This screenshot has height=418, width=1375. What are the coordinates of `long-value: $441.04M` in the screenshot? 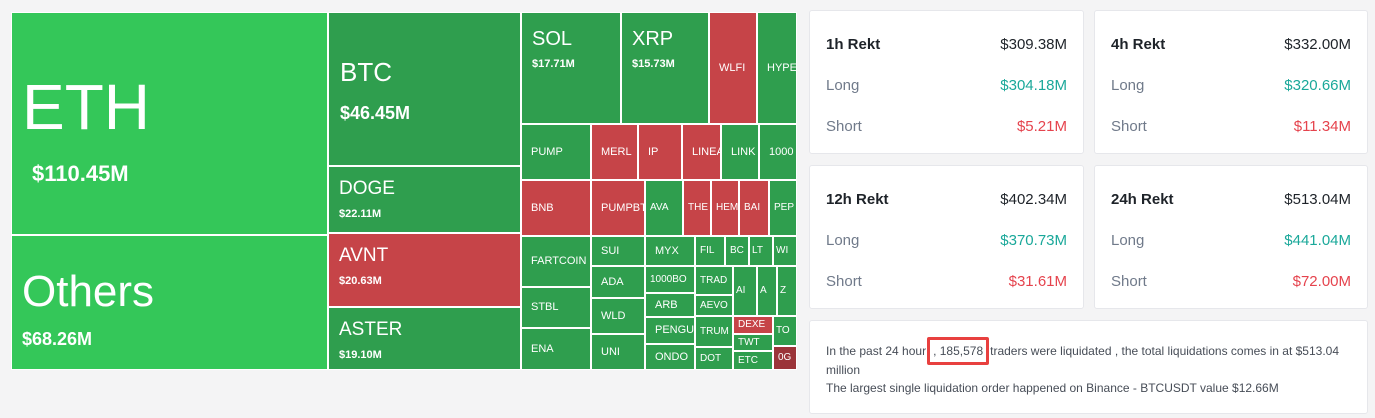 It's located at (1317, 240).